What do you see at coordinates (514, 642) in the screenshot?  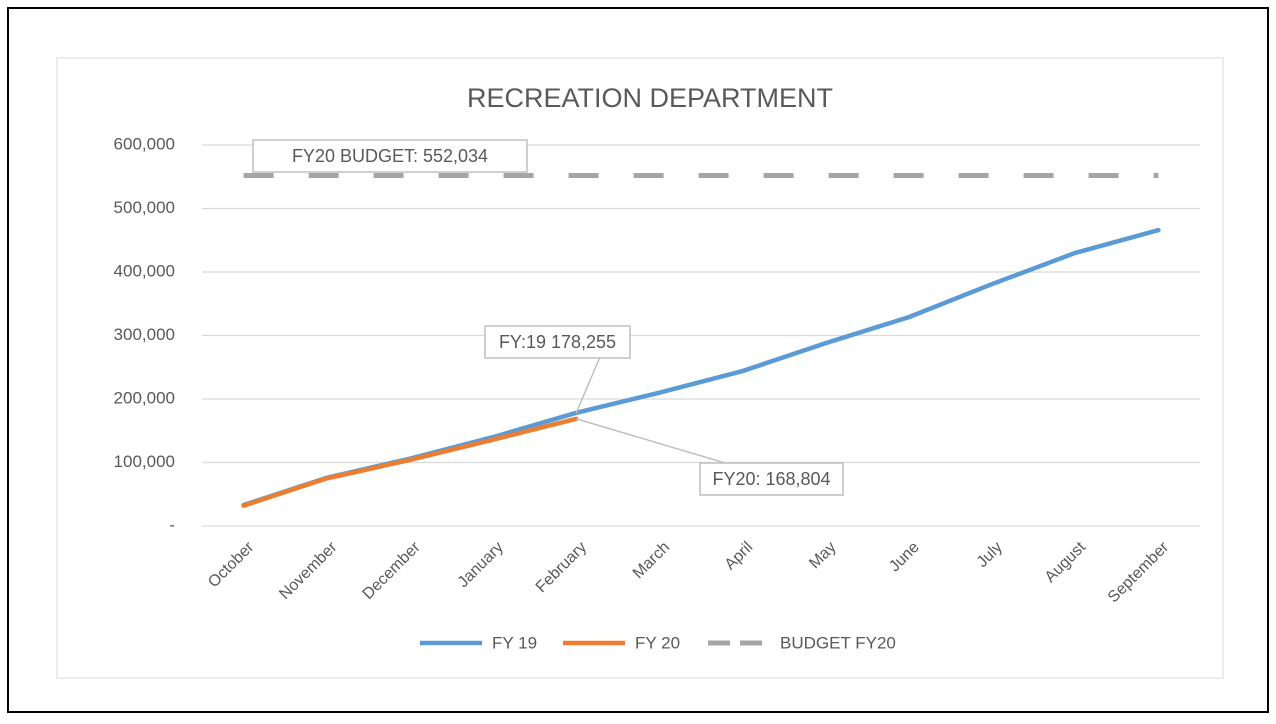 I see `legend-label: FY 19` at bounding box center [514, 642].